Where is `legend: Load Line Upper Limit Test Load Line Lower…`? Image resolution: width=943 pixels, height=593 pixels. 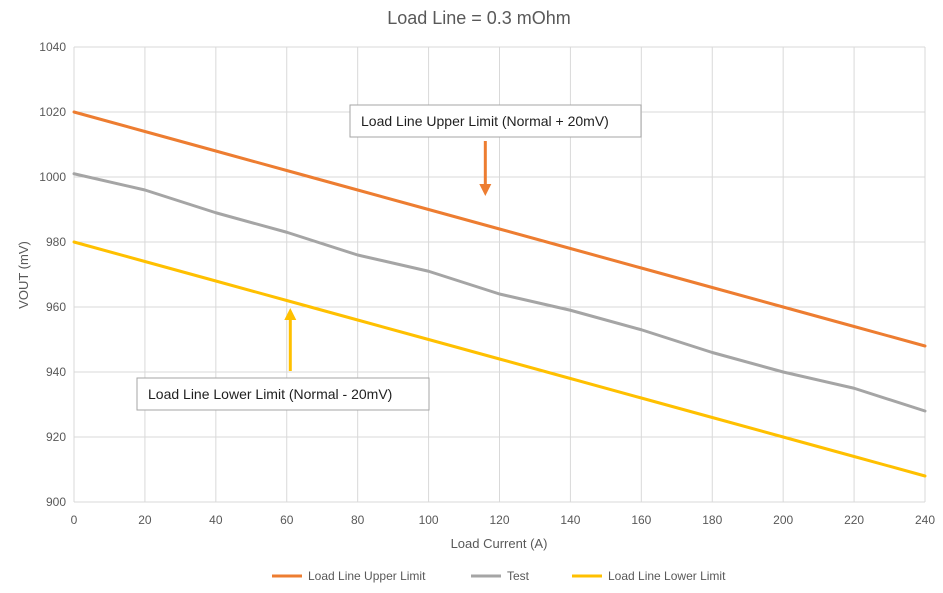 legend: Load Line Upper Limit Test Load Line Lower… is located at coordinates (499, 576).